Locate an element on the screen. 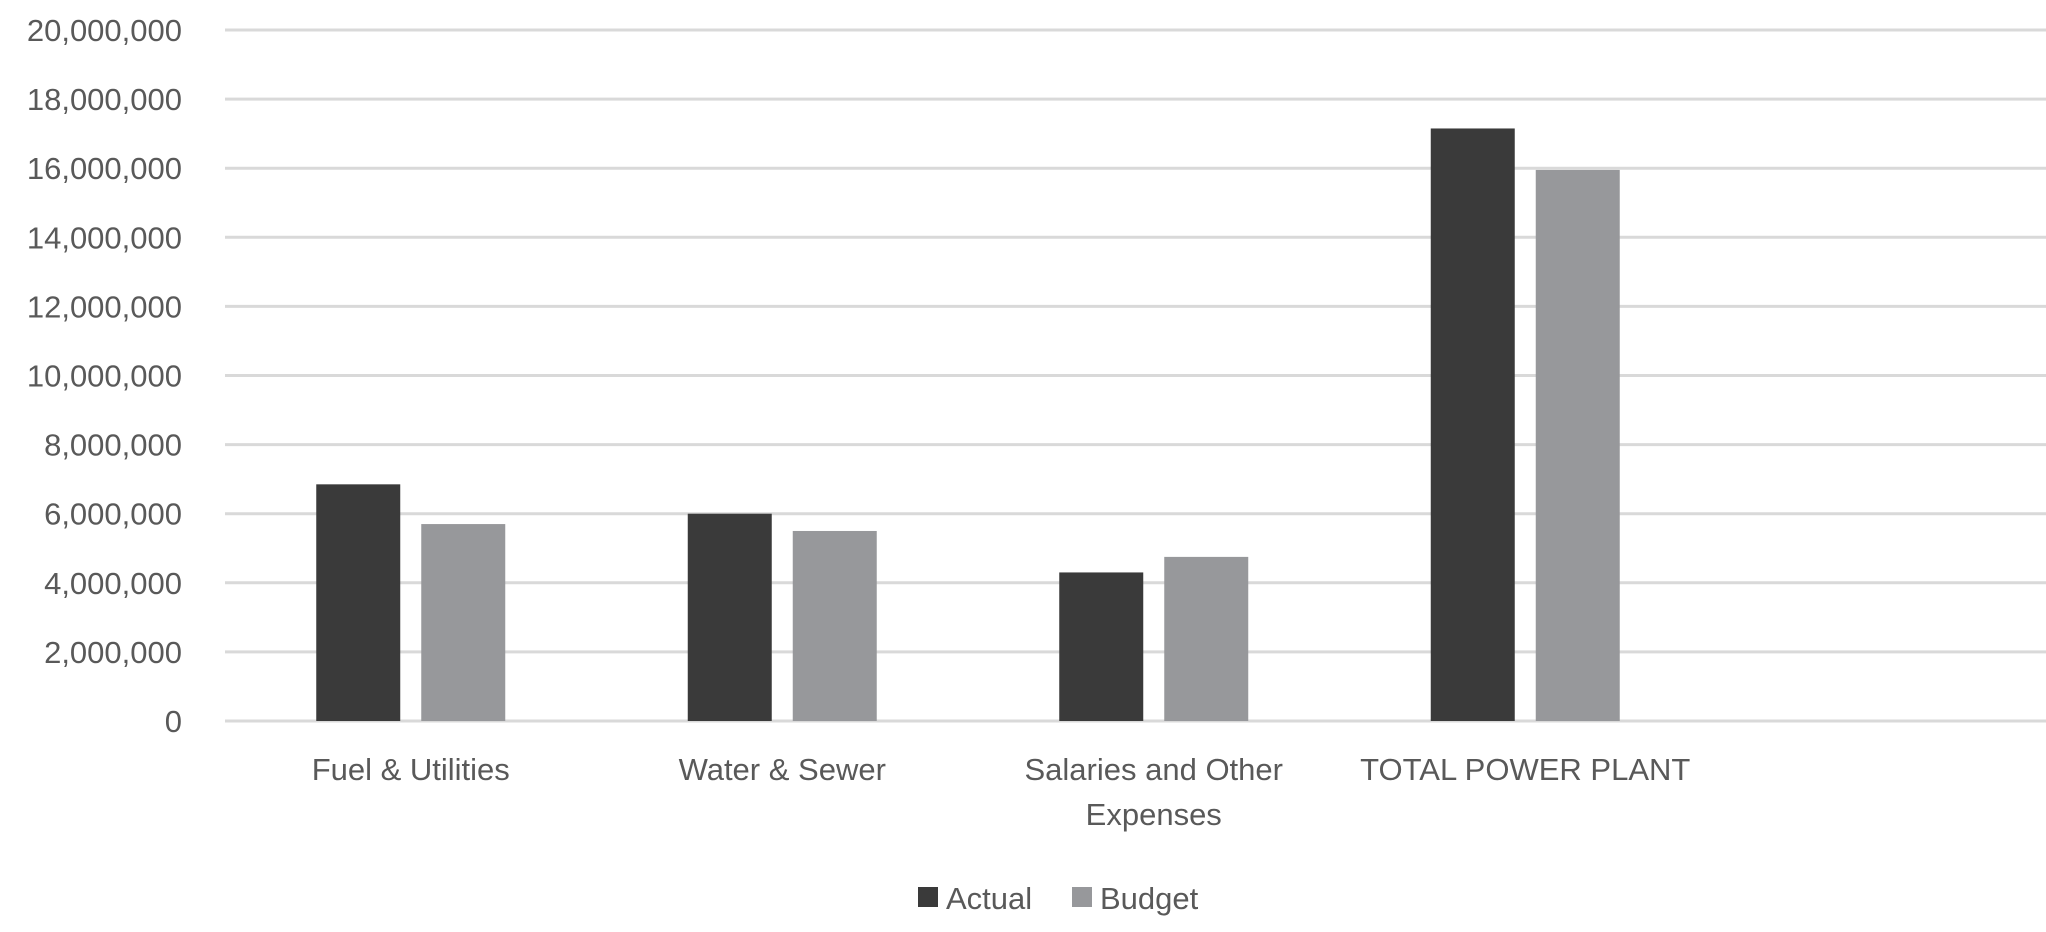  x-category-label-line: Expenses is located at coordinates (1154, 814).